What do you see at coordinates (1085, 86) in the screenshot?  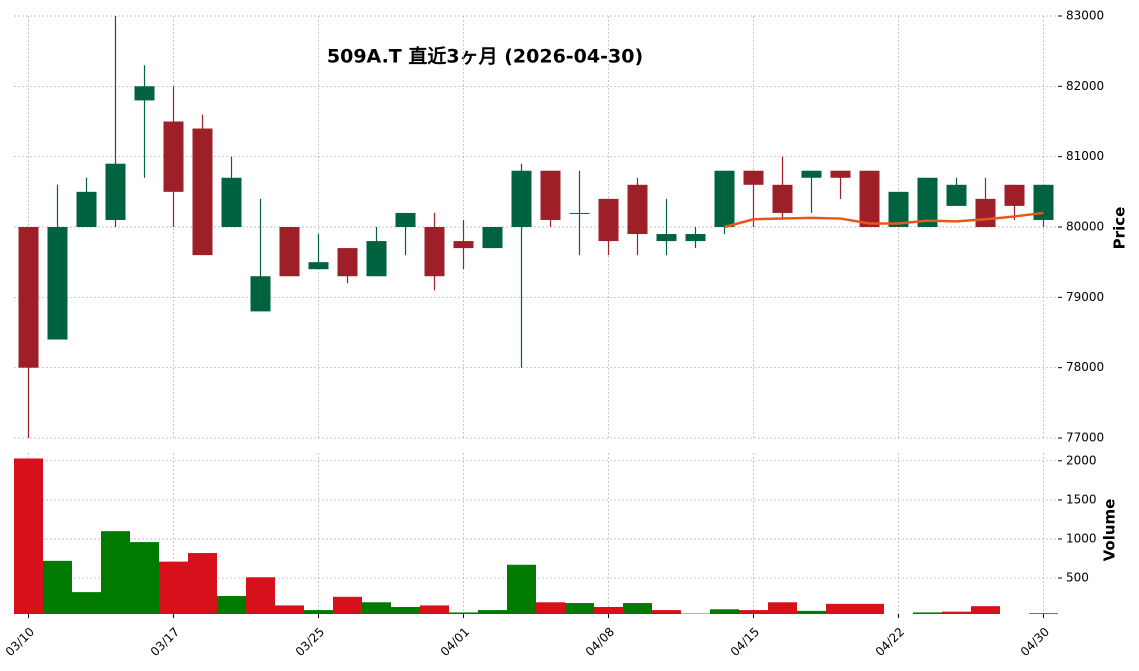 I see `y-tick-label: 82000` at bounding box center [1085, 86].